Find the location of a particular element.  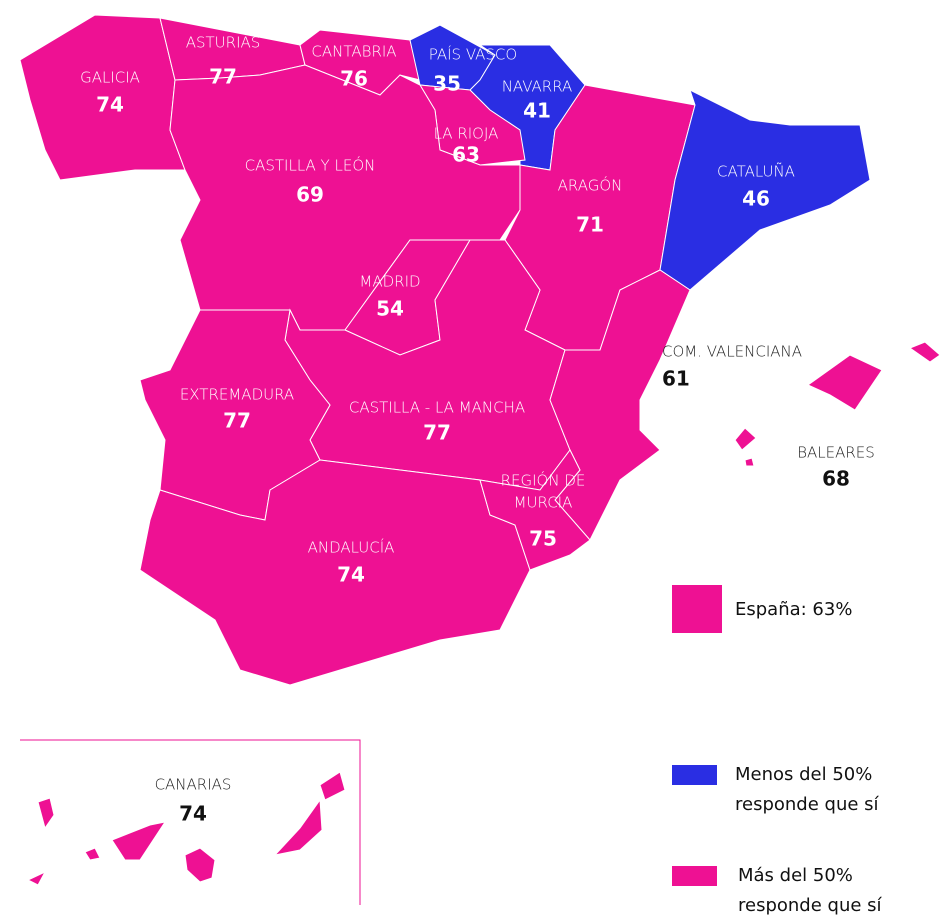

region-name: MADRID is located at coordinates (389, 282).